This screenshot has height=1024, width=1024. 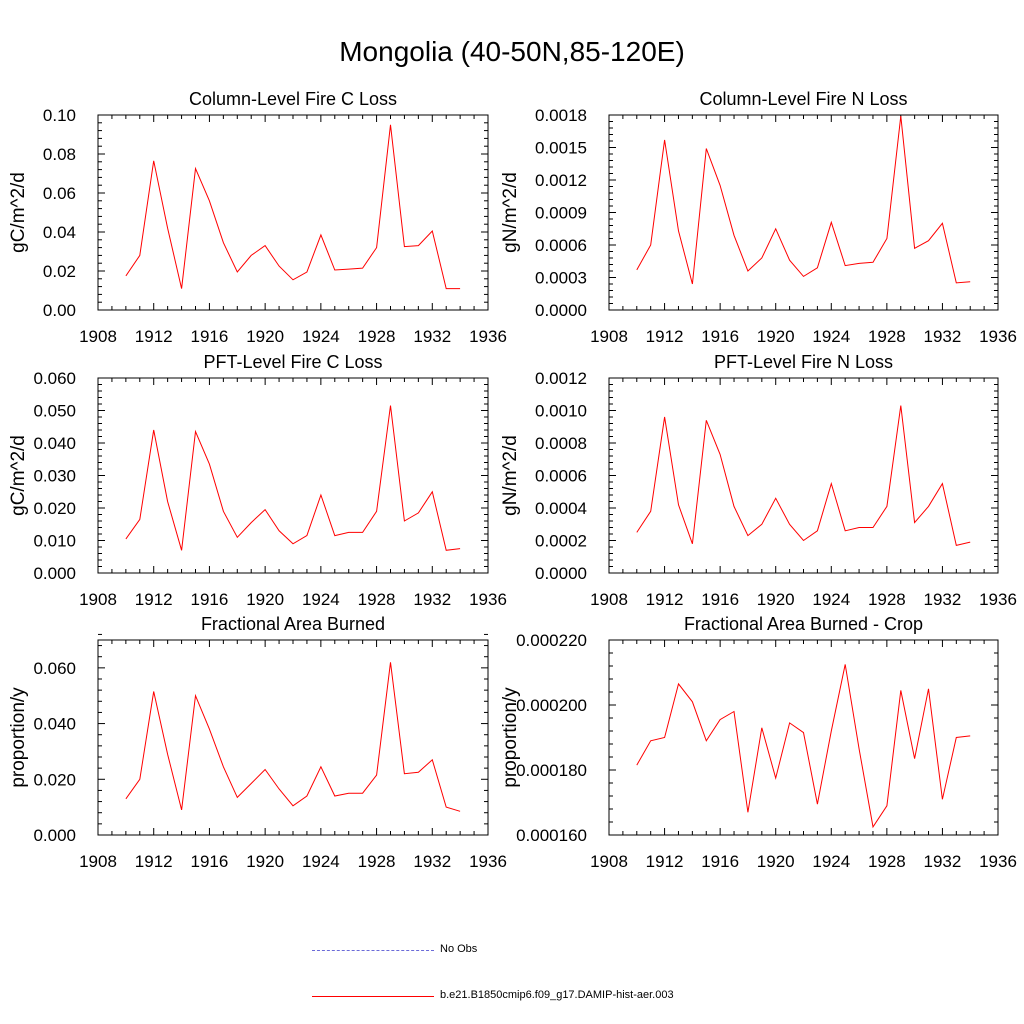 I want to click on y-tick-label: 0.0010, so click(x=561, y=411).